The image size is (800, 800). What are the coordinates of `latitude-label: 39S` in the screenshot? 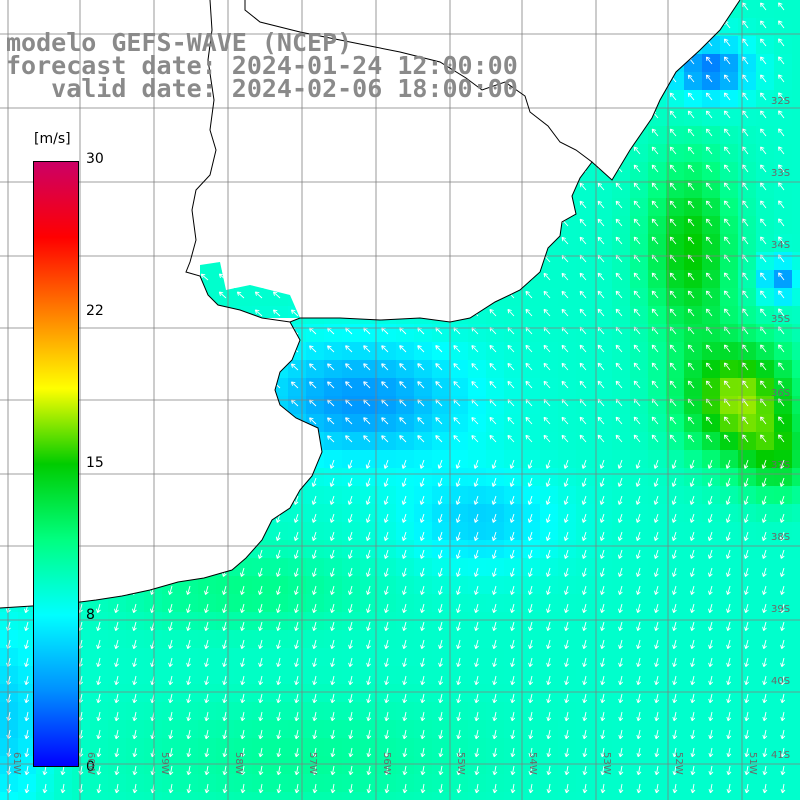 It's located at (781, 609).